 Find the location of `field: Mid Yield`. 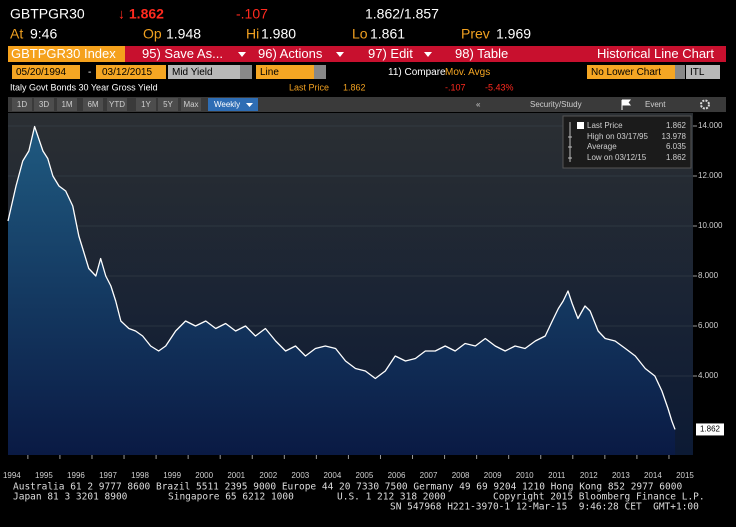

field: Mid Yield is located at coordinates (192, 72).